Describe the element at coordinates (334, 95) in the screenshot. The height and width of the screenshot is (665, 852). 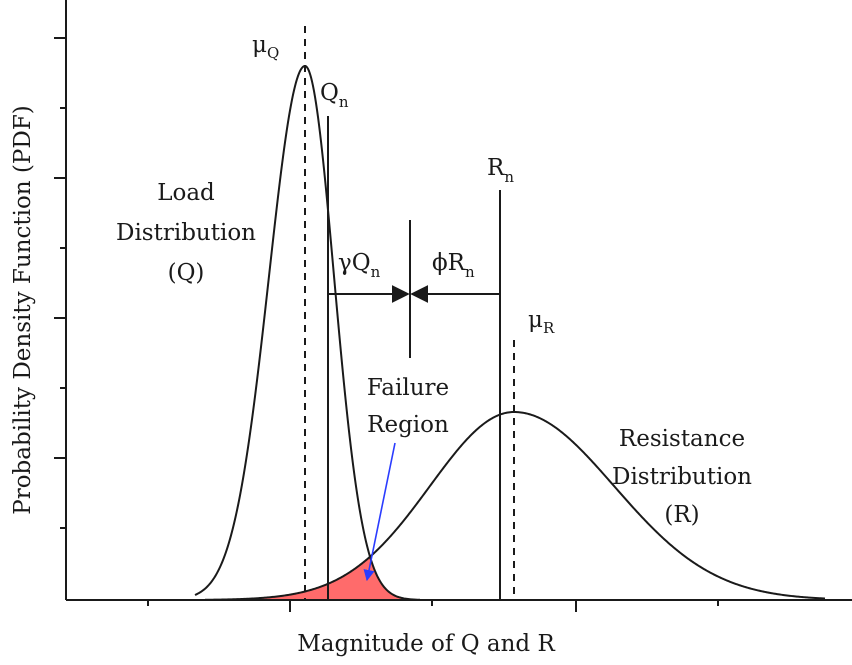
I see `load-nominal-label: Qn` at that location.